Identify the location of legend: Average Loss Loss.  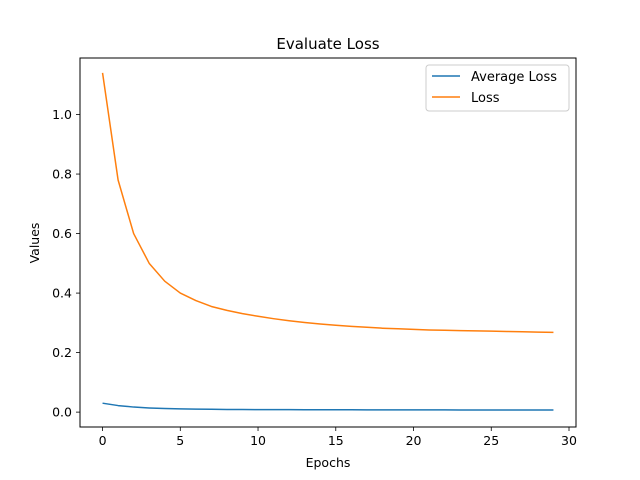
(497, 88).